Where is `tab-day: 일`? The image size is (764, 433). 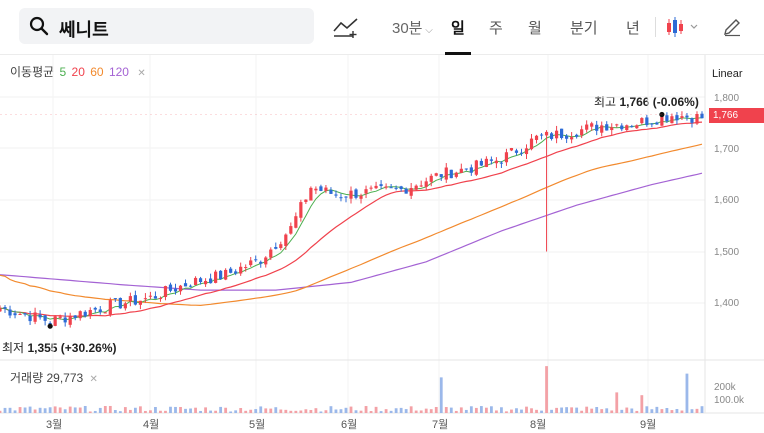
tab-day: 일 is located at coordinates (458, 28).